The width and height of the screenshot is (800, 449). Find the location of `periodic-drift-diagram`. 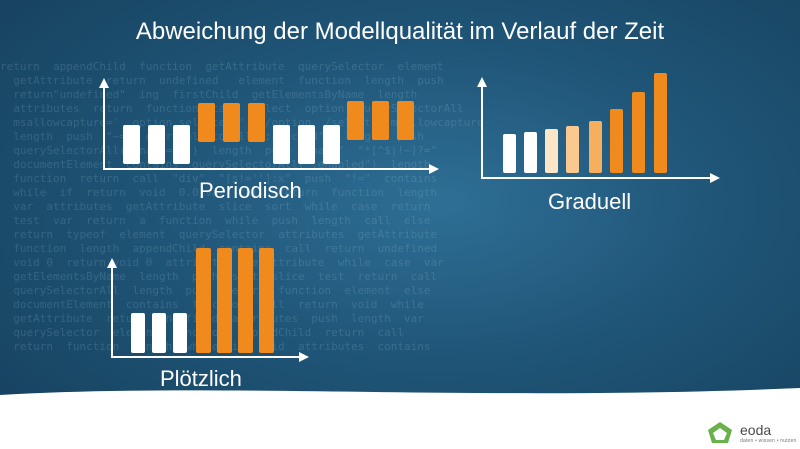

periodic-drift-diagram is located at coordinates (269, 126).